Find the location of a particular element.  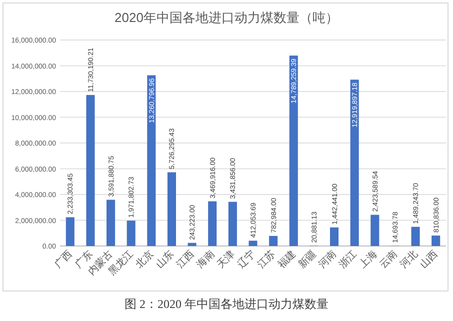

x-tick-label: 山东 is located at coordinates (165, 259).